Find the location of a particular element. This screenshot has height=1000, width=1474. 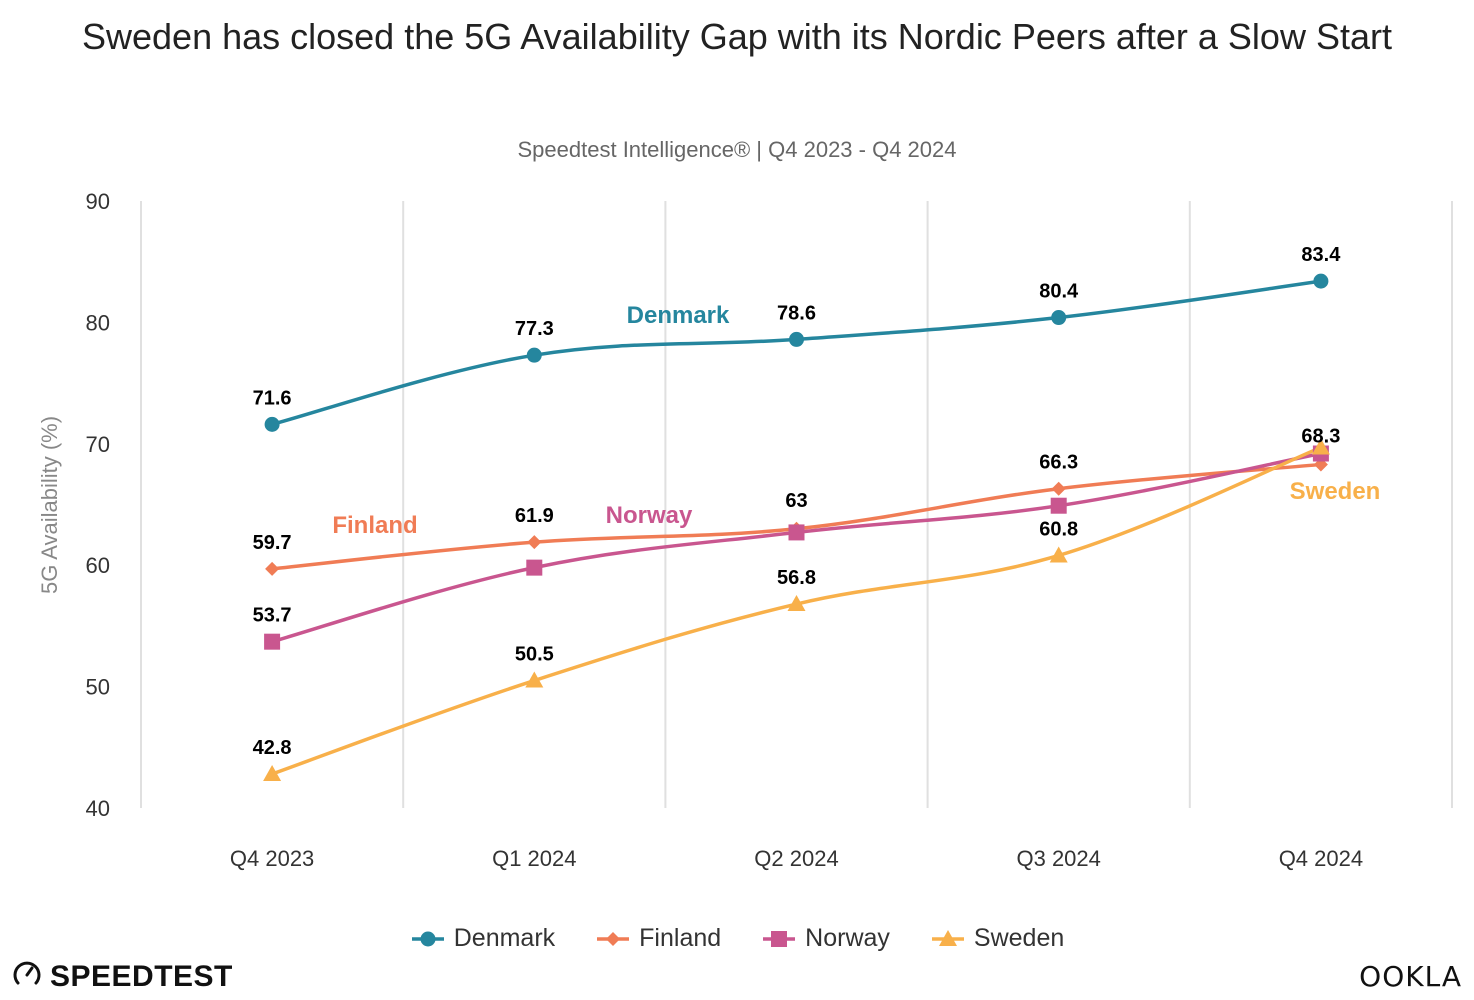

x-axis-ticks: Q4 2023 Q1 2024 Q2 2024 Q3 2024 Q4 2024 is located at coordinates (796, 858).